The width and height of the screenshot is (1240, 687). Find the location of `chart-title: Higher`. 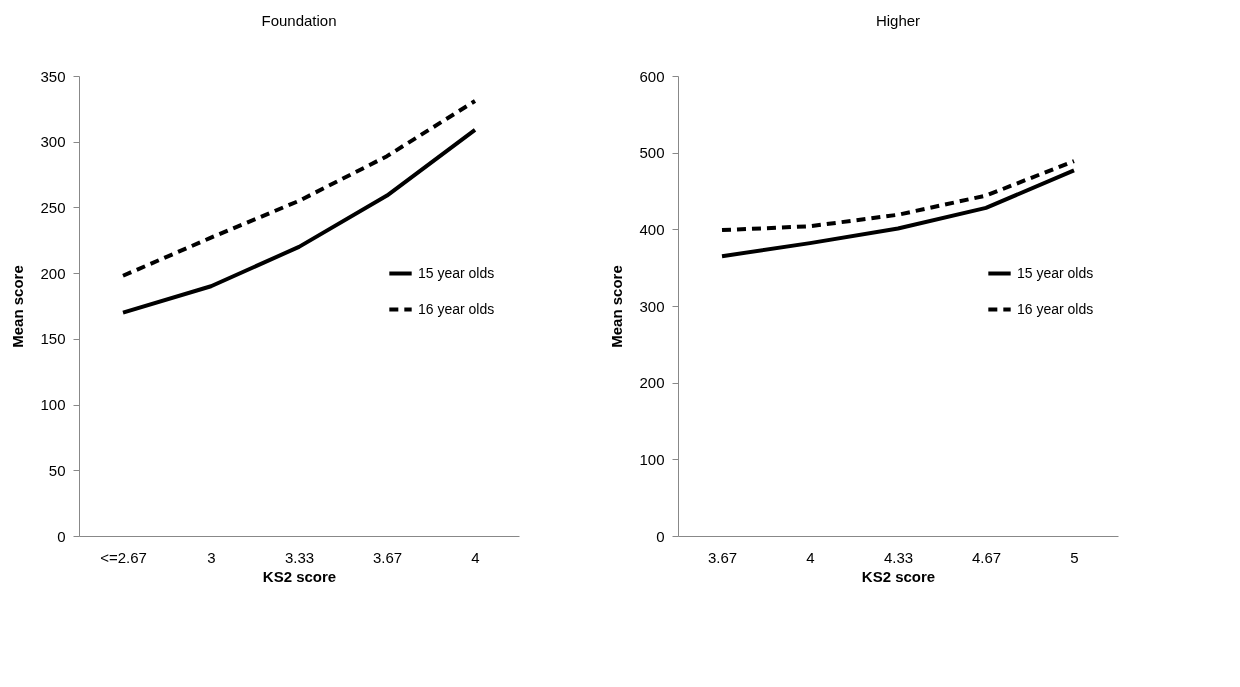

chart-title: Higher is located at coordinates (898, 20).